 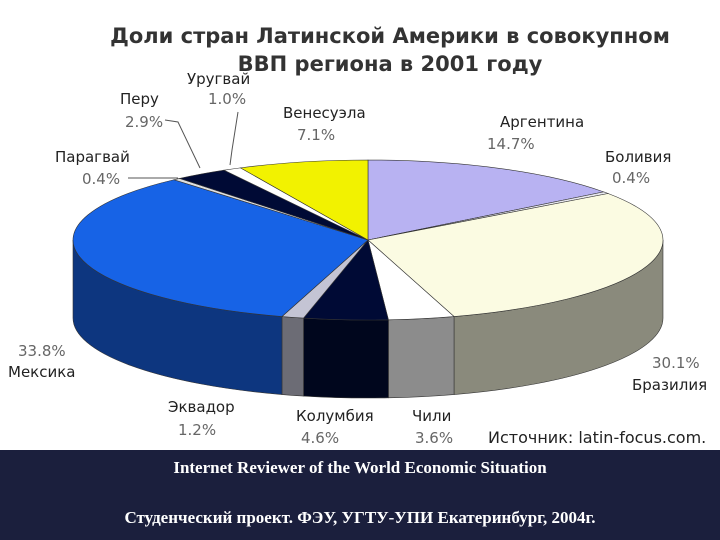 I want to click on value-label: 1.2%, so click(x=197, y=430).